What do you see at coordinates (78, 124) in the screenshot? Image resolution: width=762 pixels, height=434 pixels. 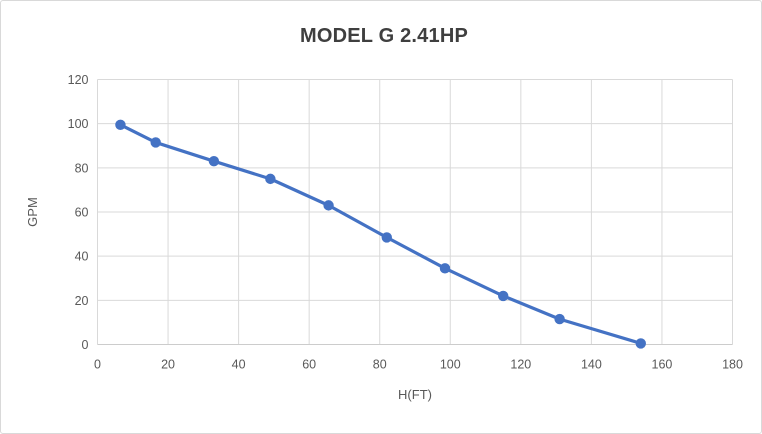 I see `y-tick-label: 100` at bounding box center [78, 124].